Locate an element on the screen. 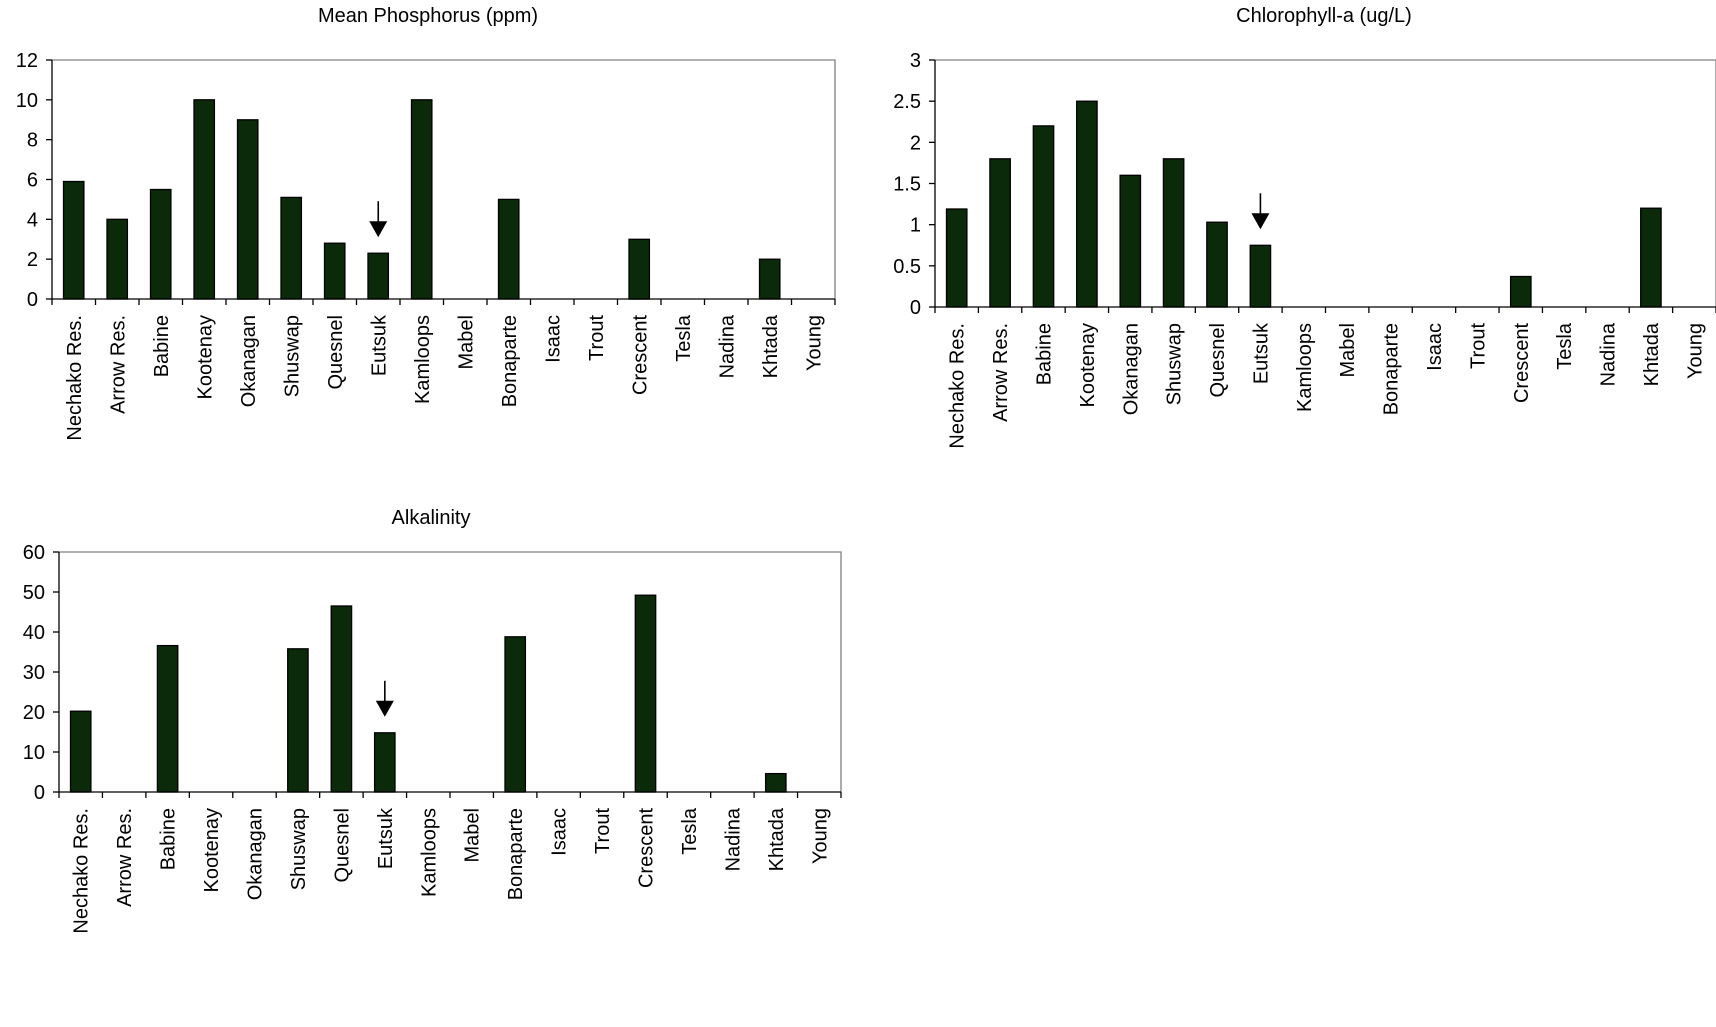 This screenshot has width=1716, height=1027. chart-title: Mean Phosphorus (ppm) is located at coordinates (428, 16).